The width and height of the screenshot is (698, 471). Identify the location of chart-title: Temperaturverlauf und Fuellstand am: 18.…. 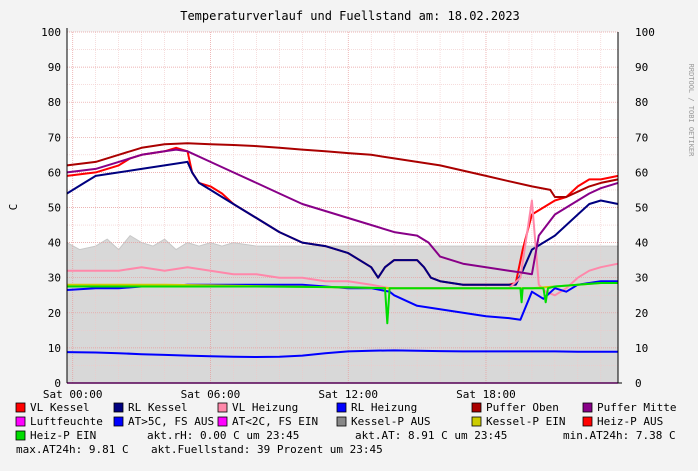
(350, 16).